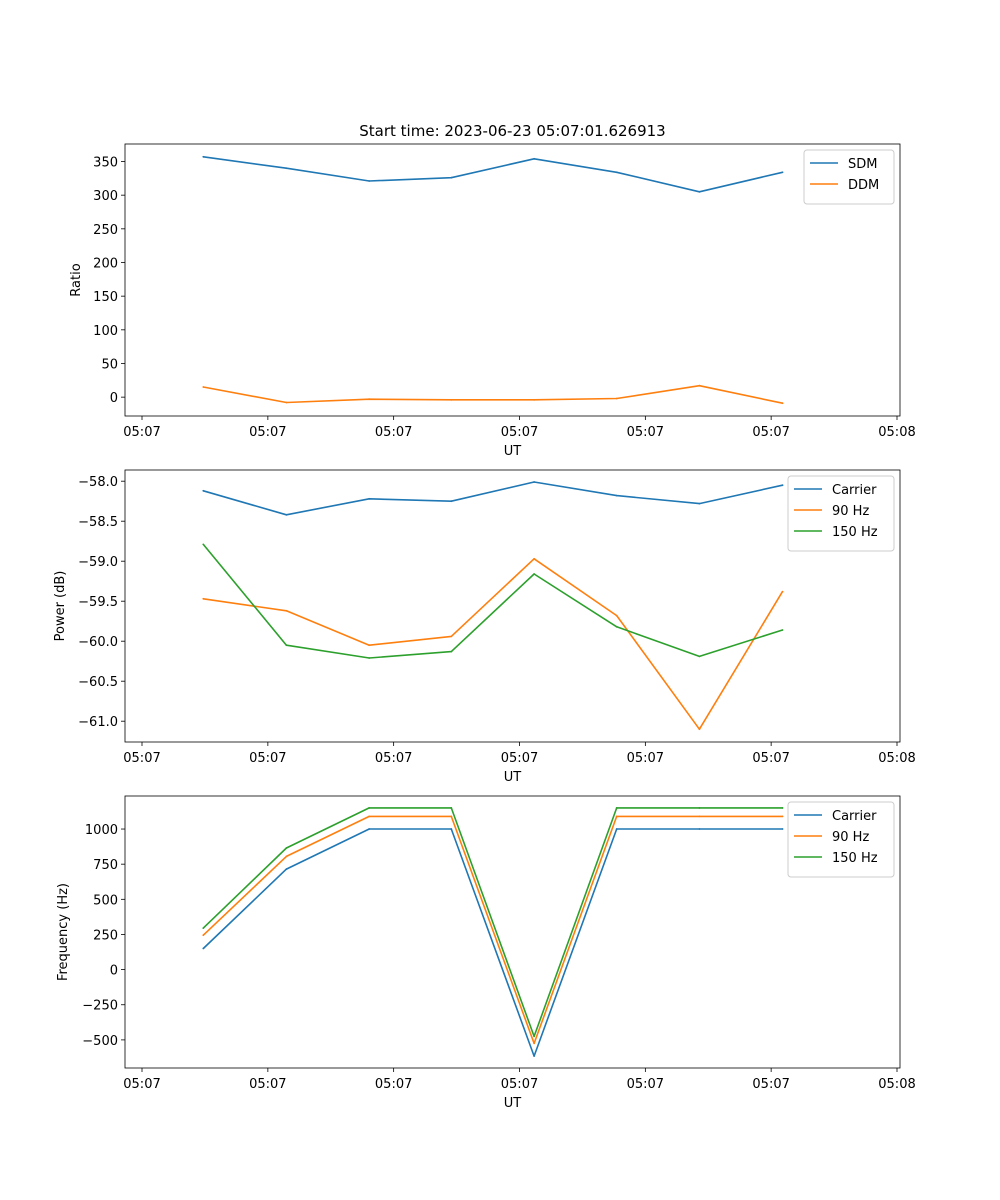 Image resolution: width=1000 pixels, height=1200 pixels. Describe the element at coordinates (493, 394) in the screenshot. I see `series-line-ddm` at that location.